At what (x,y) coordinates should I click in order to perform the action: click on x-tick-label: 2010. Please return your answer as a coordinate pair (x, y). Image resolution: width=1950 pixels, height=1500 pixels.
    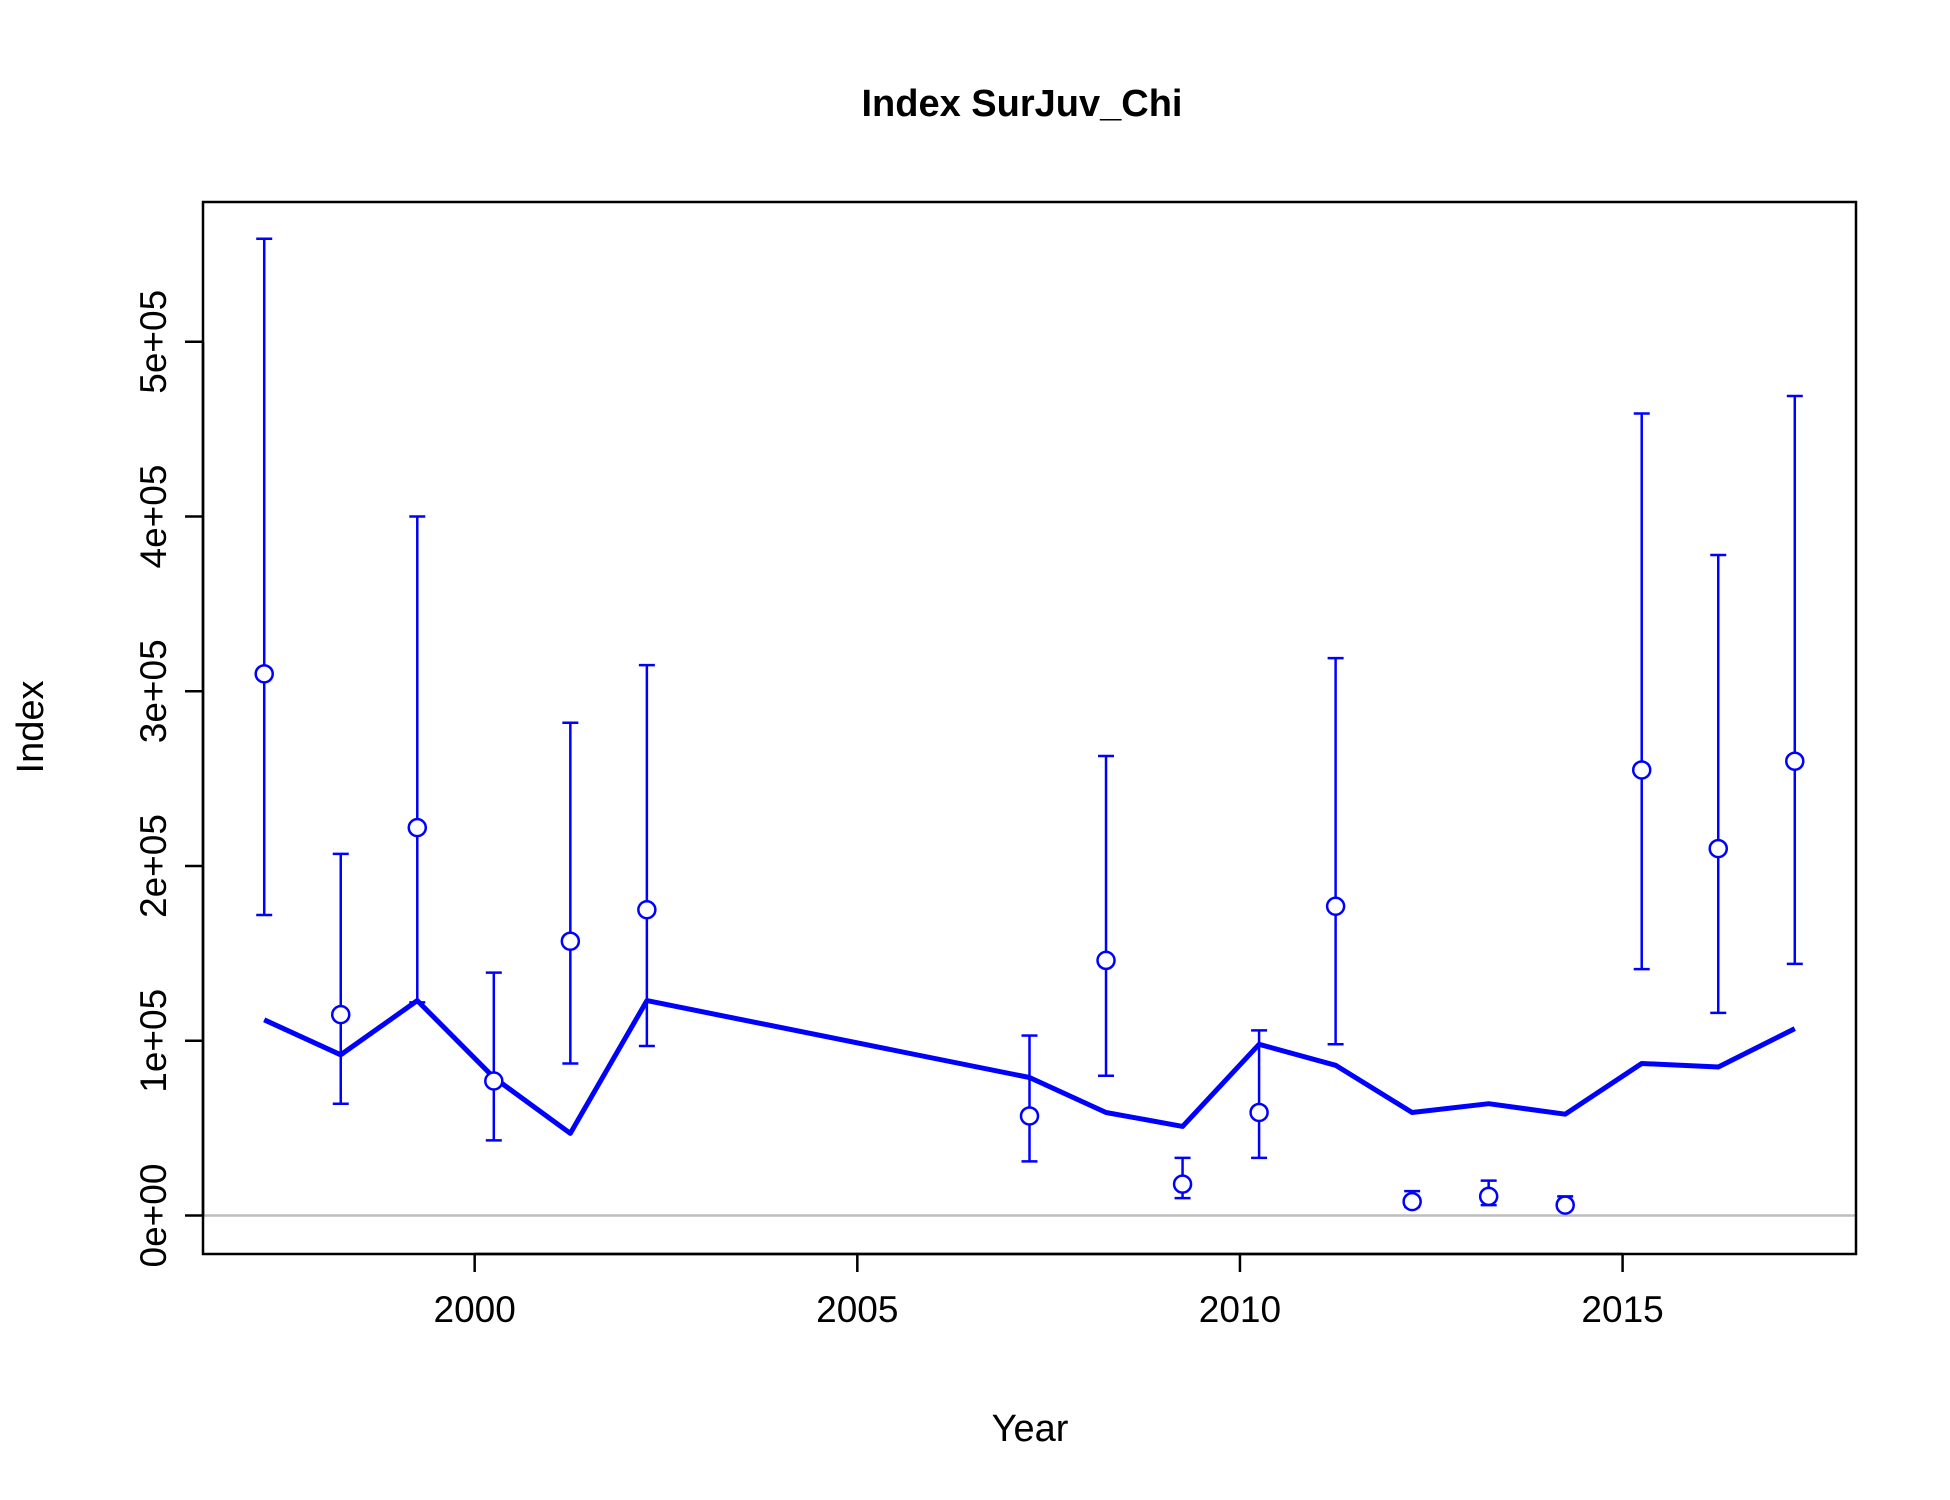
    Looking at the image, I should click on (1240, 1309).